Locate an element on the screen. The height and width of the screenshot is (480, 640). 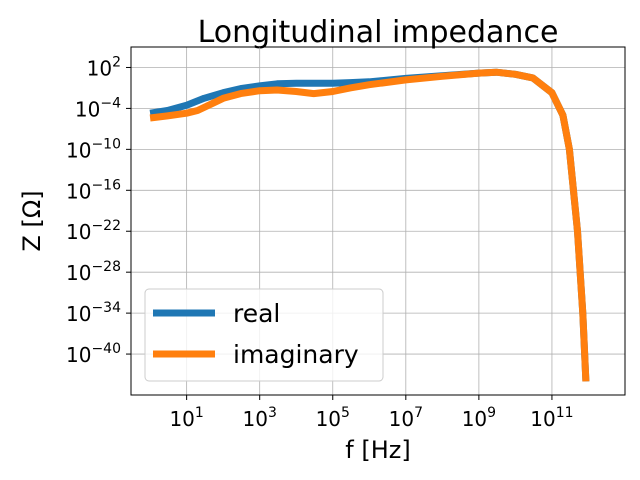
x-axis: 10¹ 10³ 10⁵ 10⁷ 10⁹ 10¹¹ is located at coordinates (371, 413).